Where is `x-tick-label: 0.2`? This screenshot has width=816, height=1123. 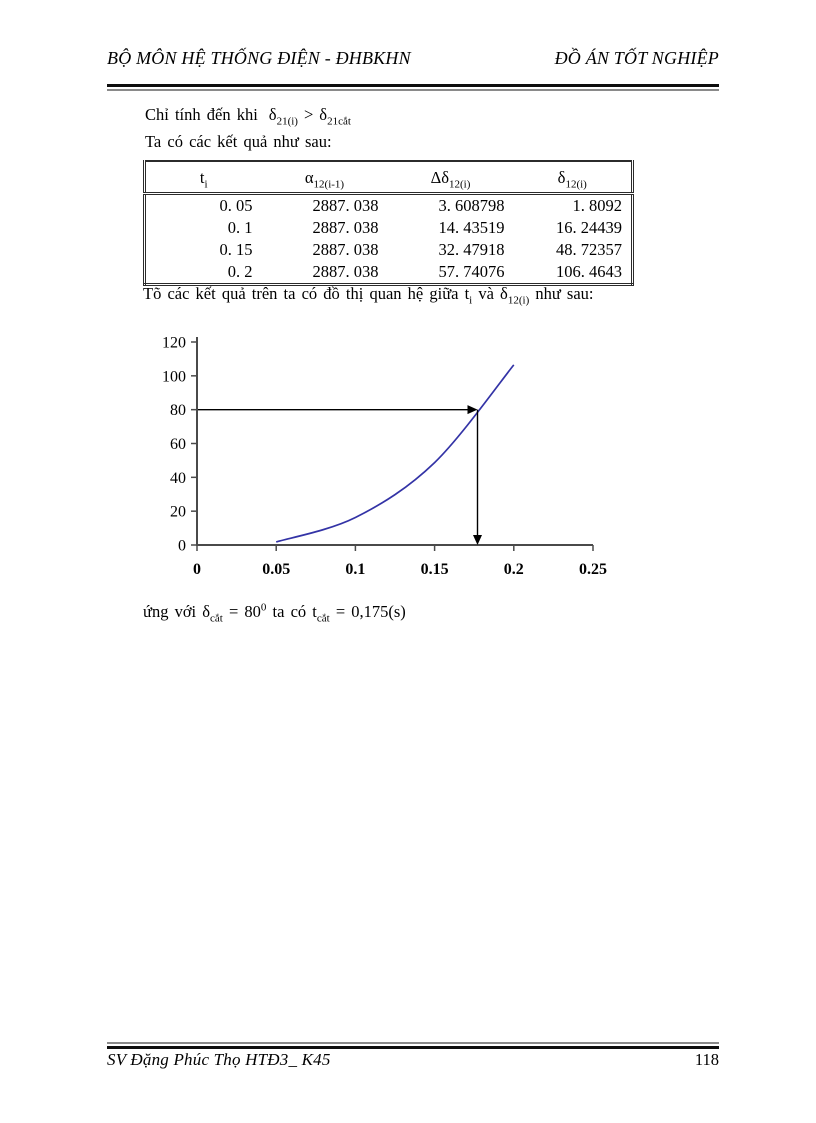 x-tick-label: 0.2 is located at coordinates (514, 569).